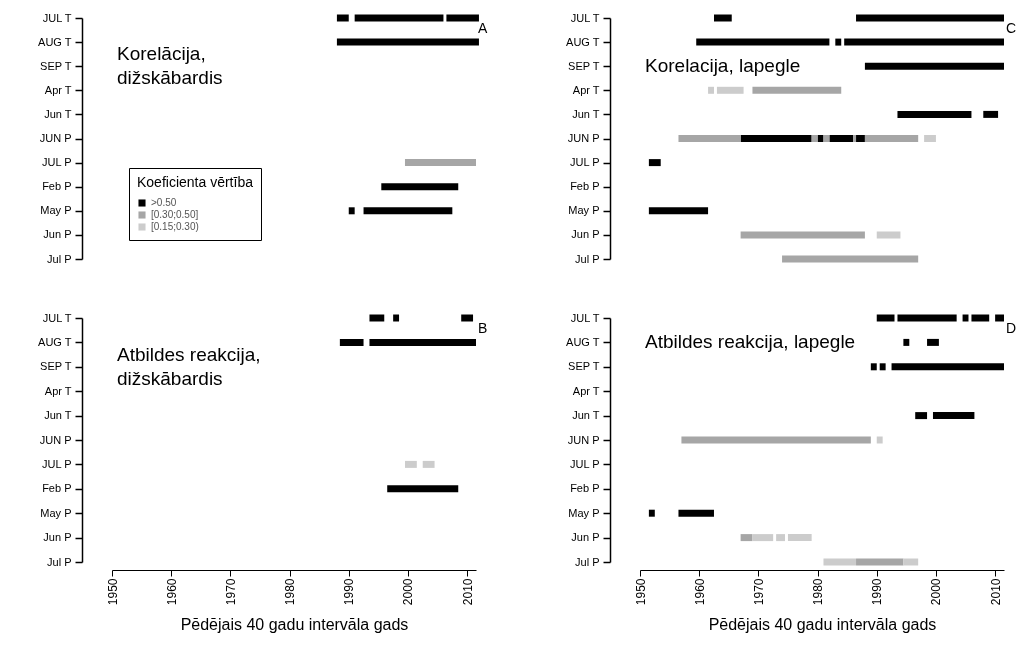 The height and width of the screenshot is (664, 1021). Describe the element at coordinates (1011, 28) in the screenshot. I see `text: C` at that location.